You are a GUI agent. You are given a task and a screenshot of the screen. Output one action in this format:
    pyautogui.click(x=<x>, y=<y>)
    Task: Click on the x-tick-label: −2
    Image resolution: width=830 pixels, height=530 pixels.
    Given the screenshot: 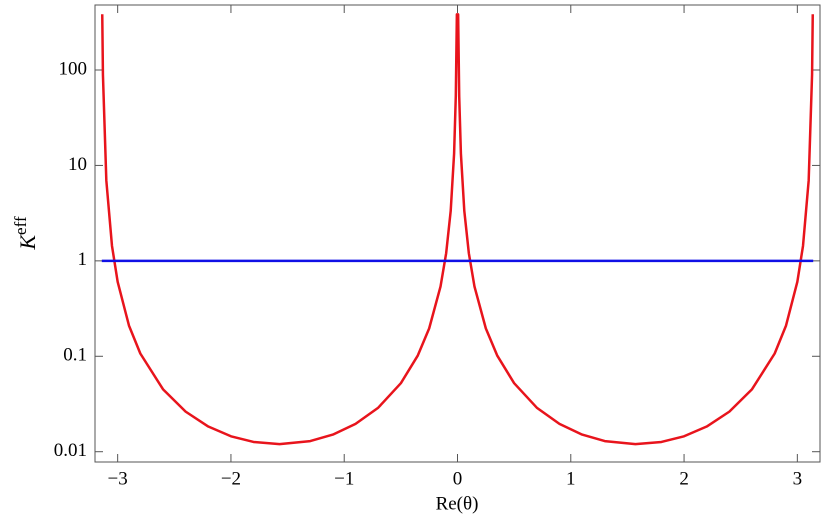 What is the action you would take?
    pyautogui.click(x=231, y=478)
    